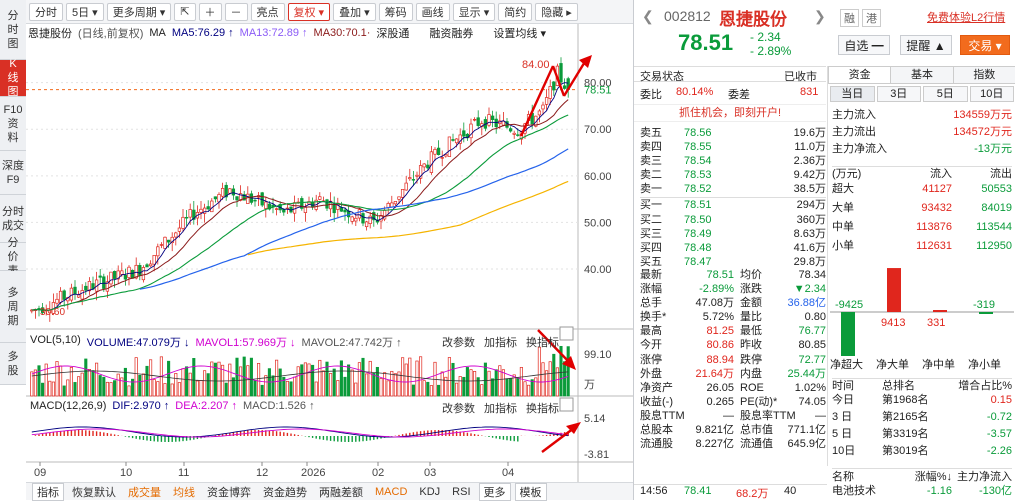 The height and width of the screenshot is (501, 1015). Describe the element at coordinates (991, 94) in the screenshot. I see `period-tab-3: 10日` at that location.